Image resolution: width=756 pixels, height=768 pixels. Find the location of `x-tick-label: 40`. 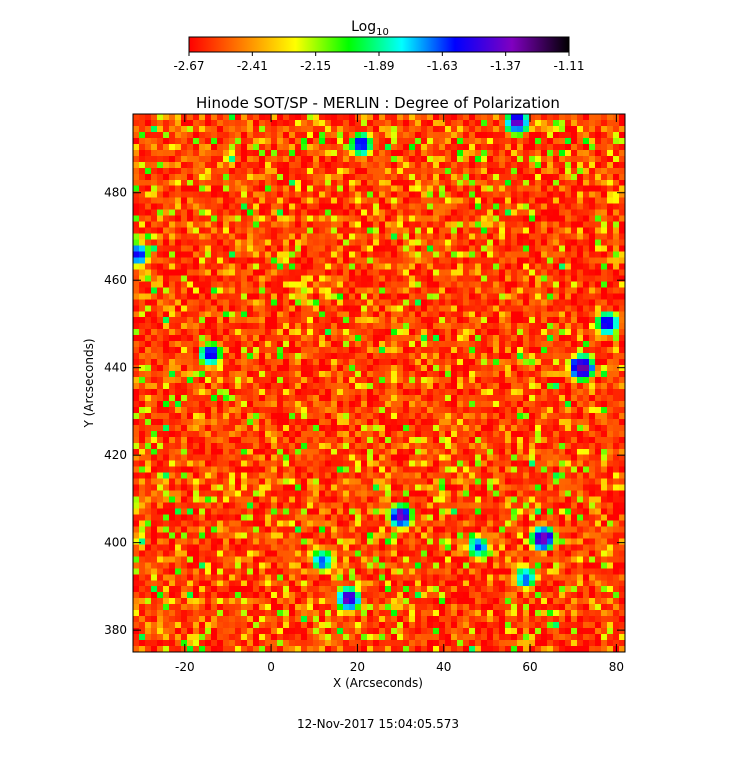

x-tick-label: 40 is located at coordinates (443, 667).